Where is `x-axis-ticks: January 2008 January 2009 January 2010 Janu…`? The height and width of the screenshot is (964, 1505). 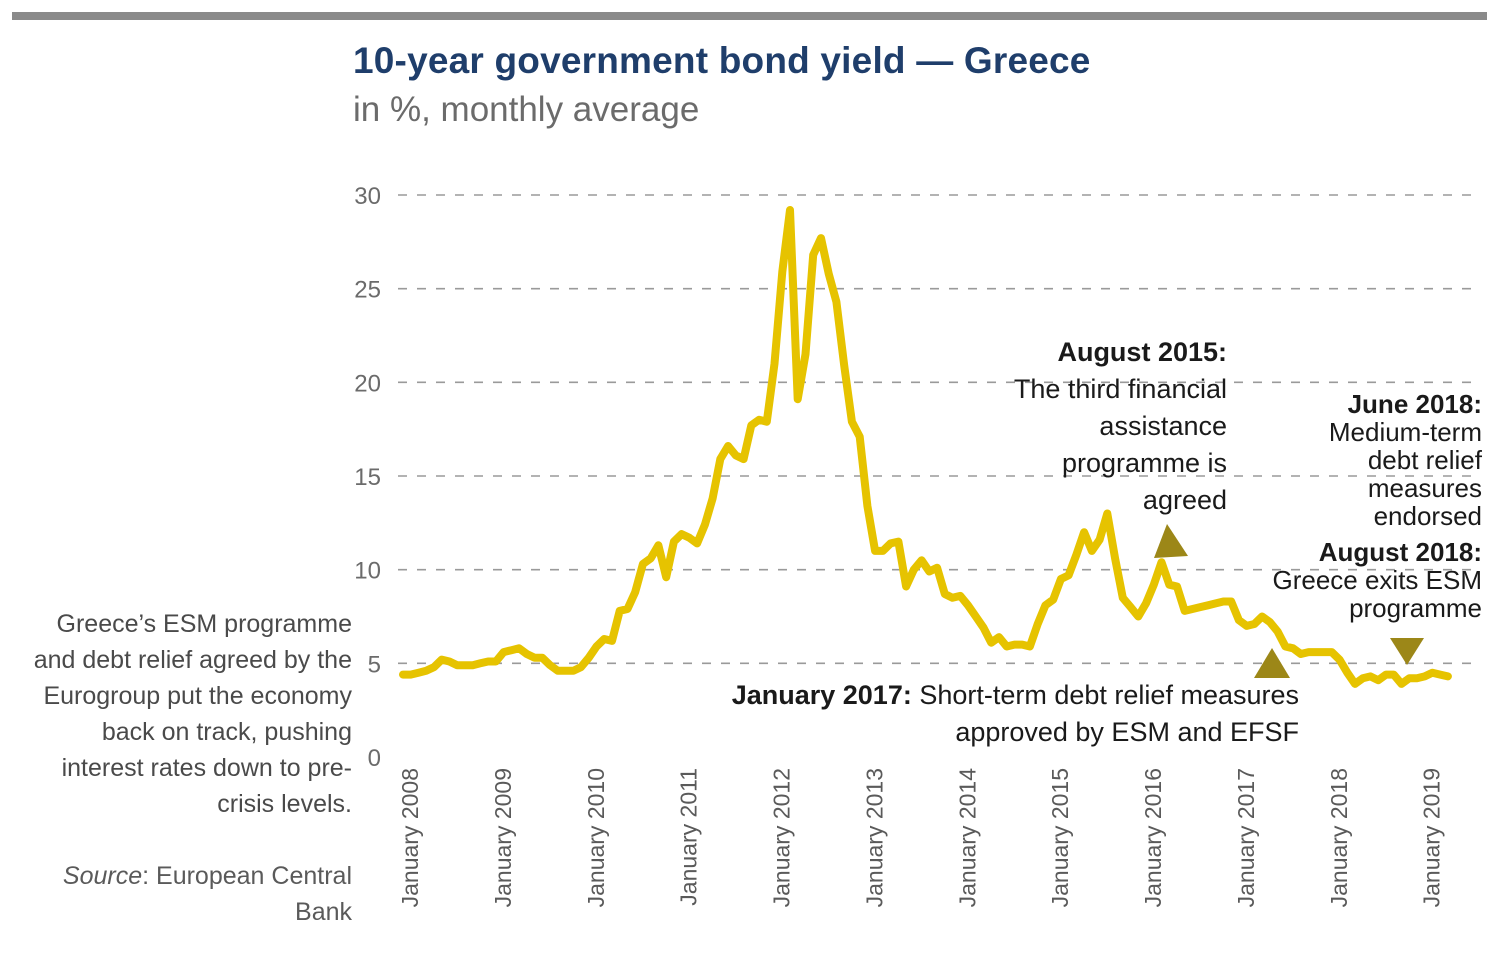 x-axis-ticks: January 2008 January 2009 January 2010 Janu… is located at coordinates (921, 838).